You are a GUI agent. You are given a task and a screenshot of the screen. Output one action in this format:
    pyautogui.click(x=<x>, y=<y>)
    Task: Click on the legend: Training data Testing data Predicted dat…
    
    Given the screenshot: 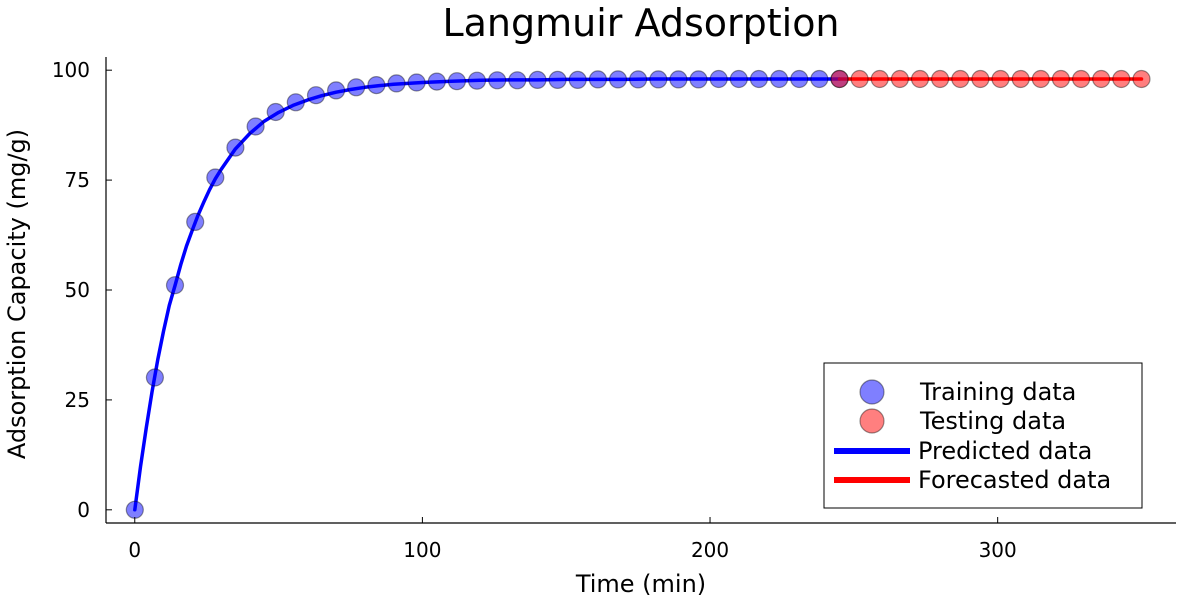 What is the action you would take?
    pyautogui.click(x=983, y=435)
    